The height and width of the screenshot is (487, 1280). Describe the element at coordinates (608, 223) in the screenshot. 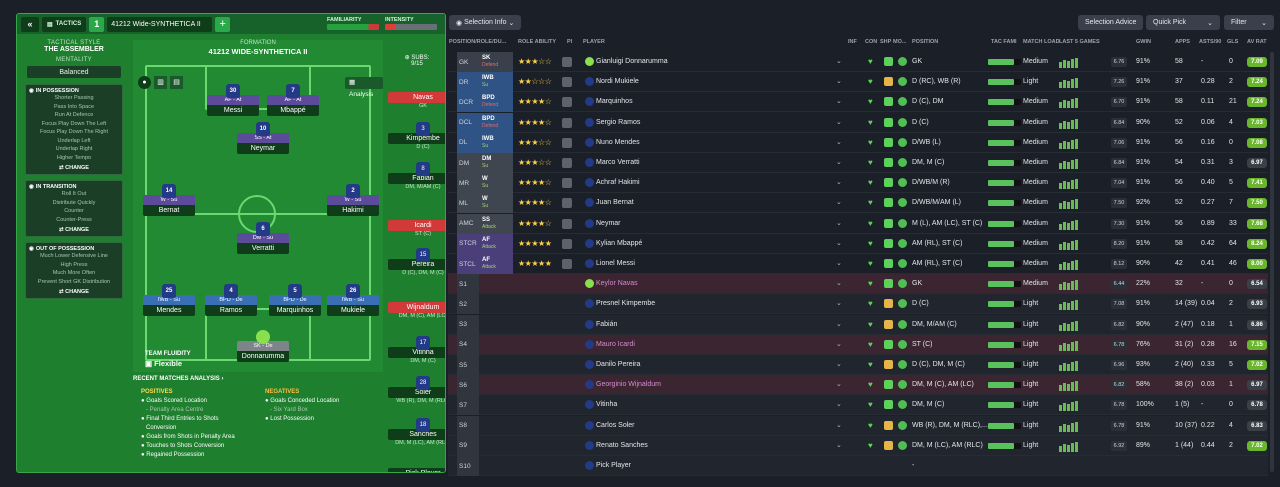

I see `player-name: Neymar` at that location.